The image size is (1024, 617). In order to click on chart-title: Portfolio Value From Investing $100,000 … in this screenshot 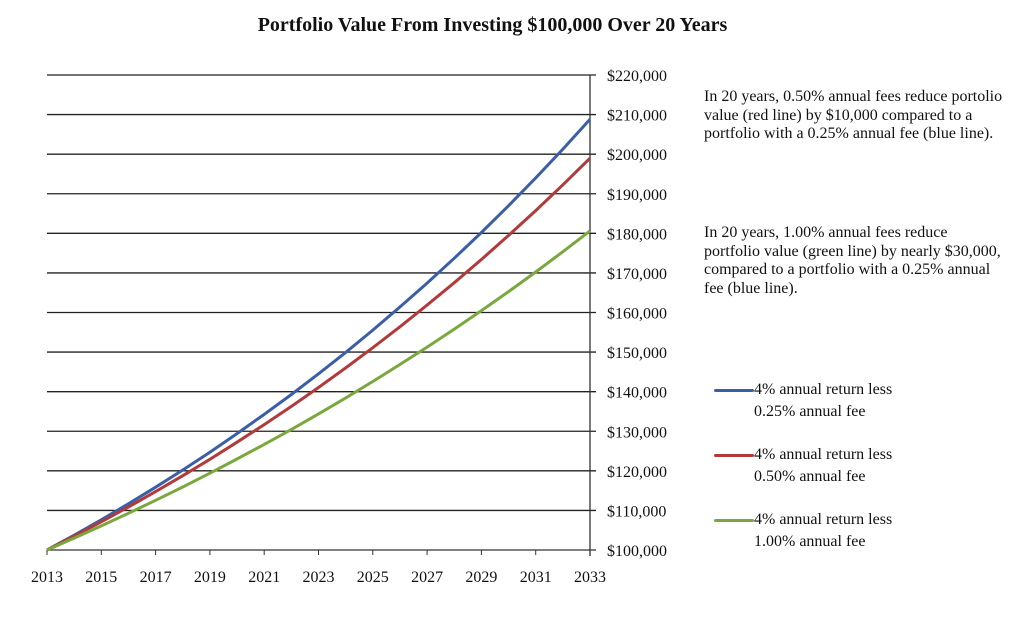, I will do `click(492, 25)`.